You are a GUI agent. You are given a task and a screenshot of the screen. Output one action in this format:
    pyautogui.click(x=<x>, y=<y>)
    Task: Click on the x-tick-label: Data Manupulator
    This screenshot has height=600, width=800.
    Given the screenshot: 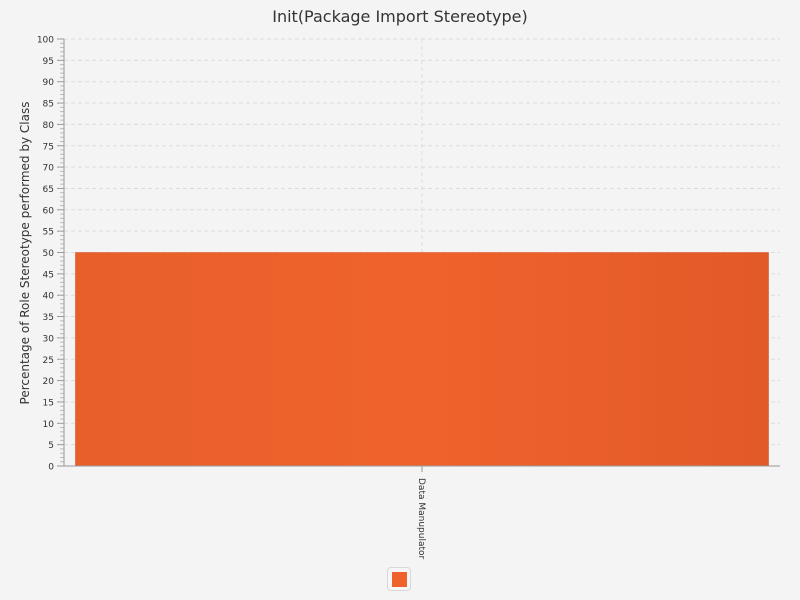 What is the action you would take?
    pyautogui.click(x=421, y=519)
    